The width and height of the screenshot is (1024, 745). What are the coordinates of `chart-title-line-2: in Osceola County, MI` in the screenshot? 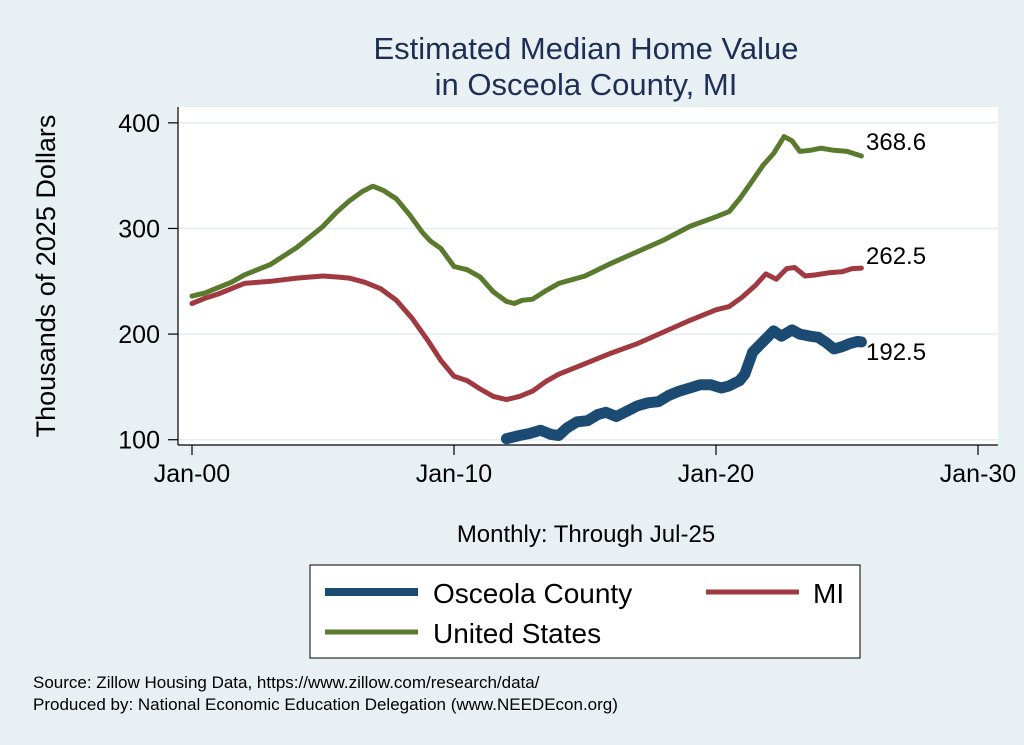 It's located at (586, 84).